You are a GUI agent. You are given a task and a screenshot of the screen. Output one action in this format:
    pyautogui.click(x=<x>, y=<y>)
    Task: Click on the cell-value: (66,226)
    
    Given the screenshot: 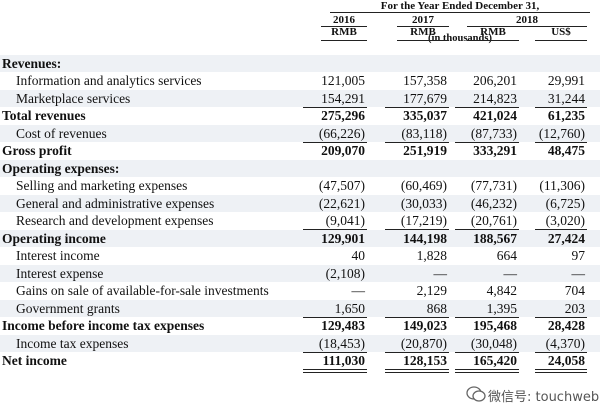 What is the action you would take?
    pyautogui.click(x=341, y=133)
    